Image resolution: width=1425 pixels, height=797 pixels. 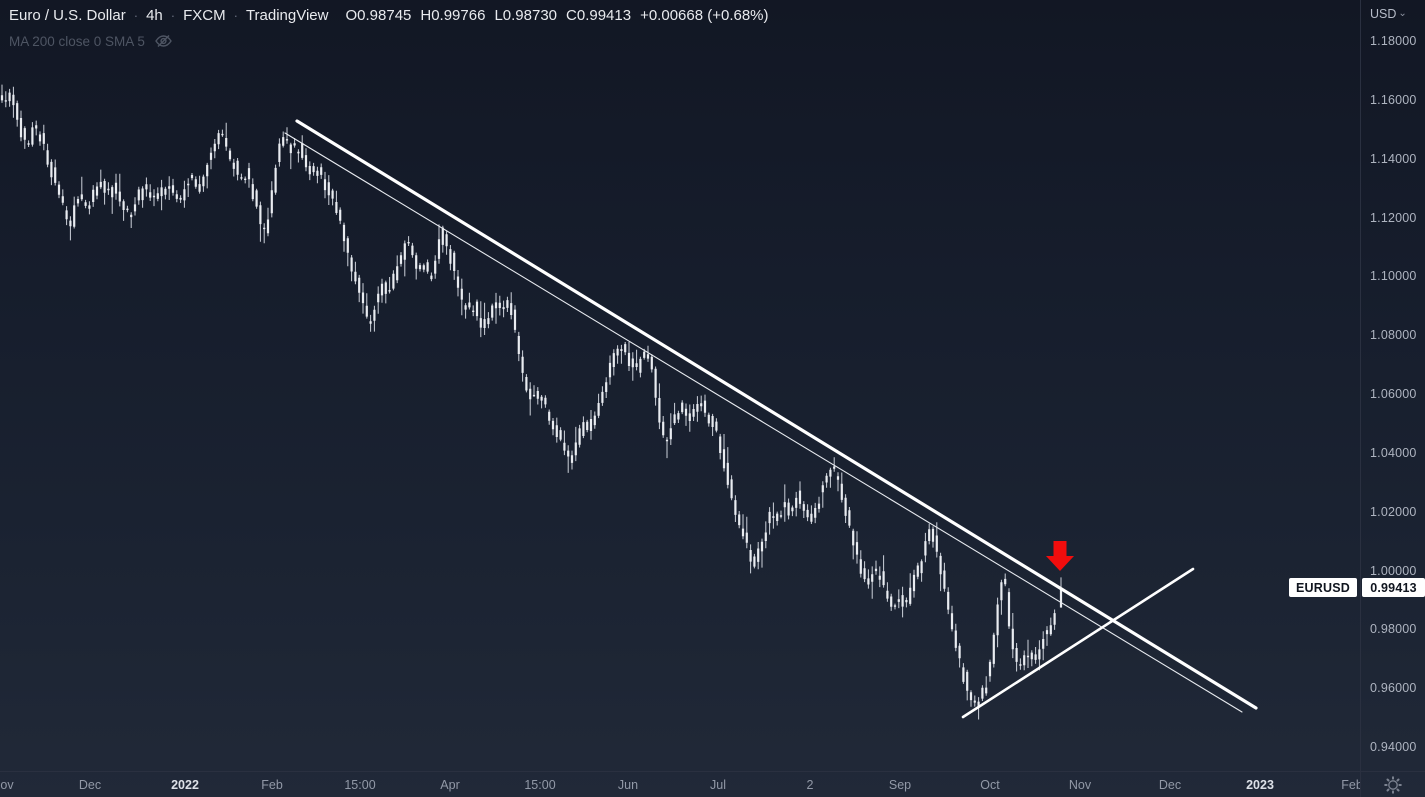 What do you see at coordinates (1393, 217) in the screenshot?
I see `price-tick: 1.12000` at bounding box center [1393, 217].